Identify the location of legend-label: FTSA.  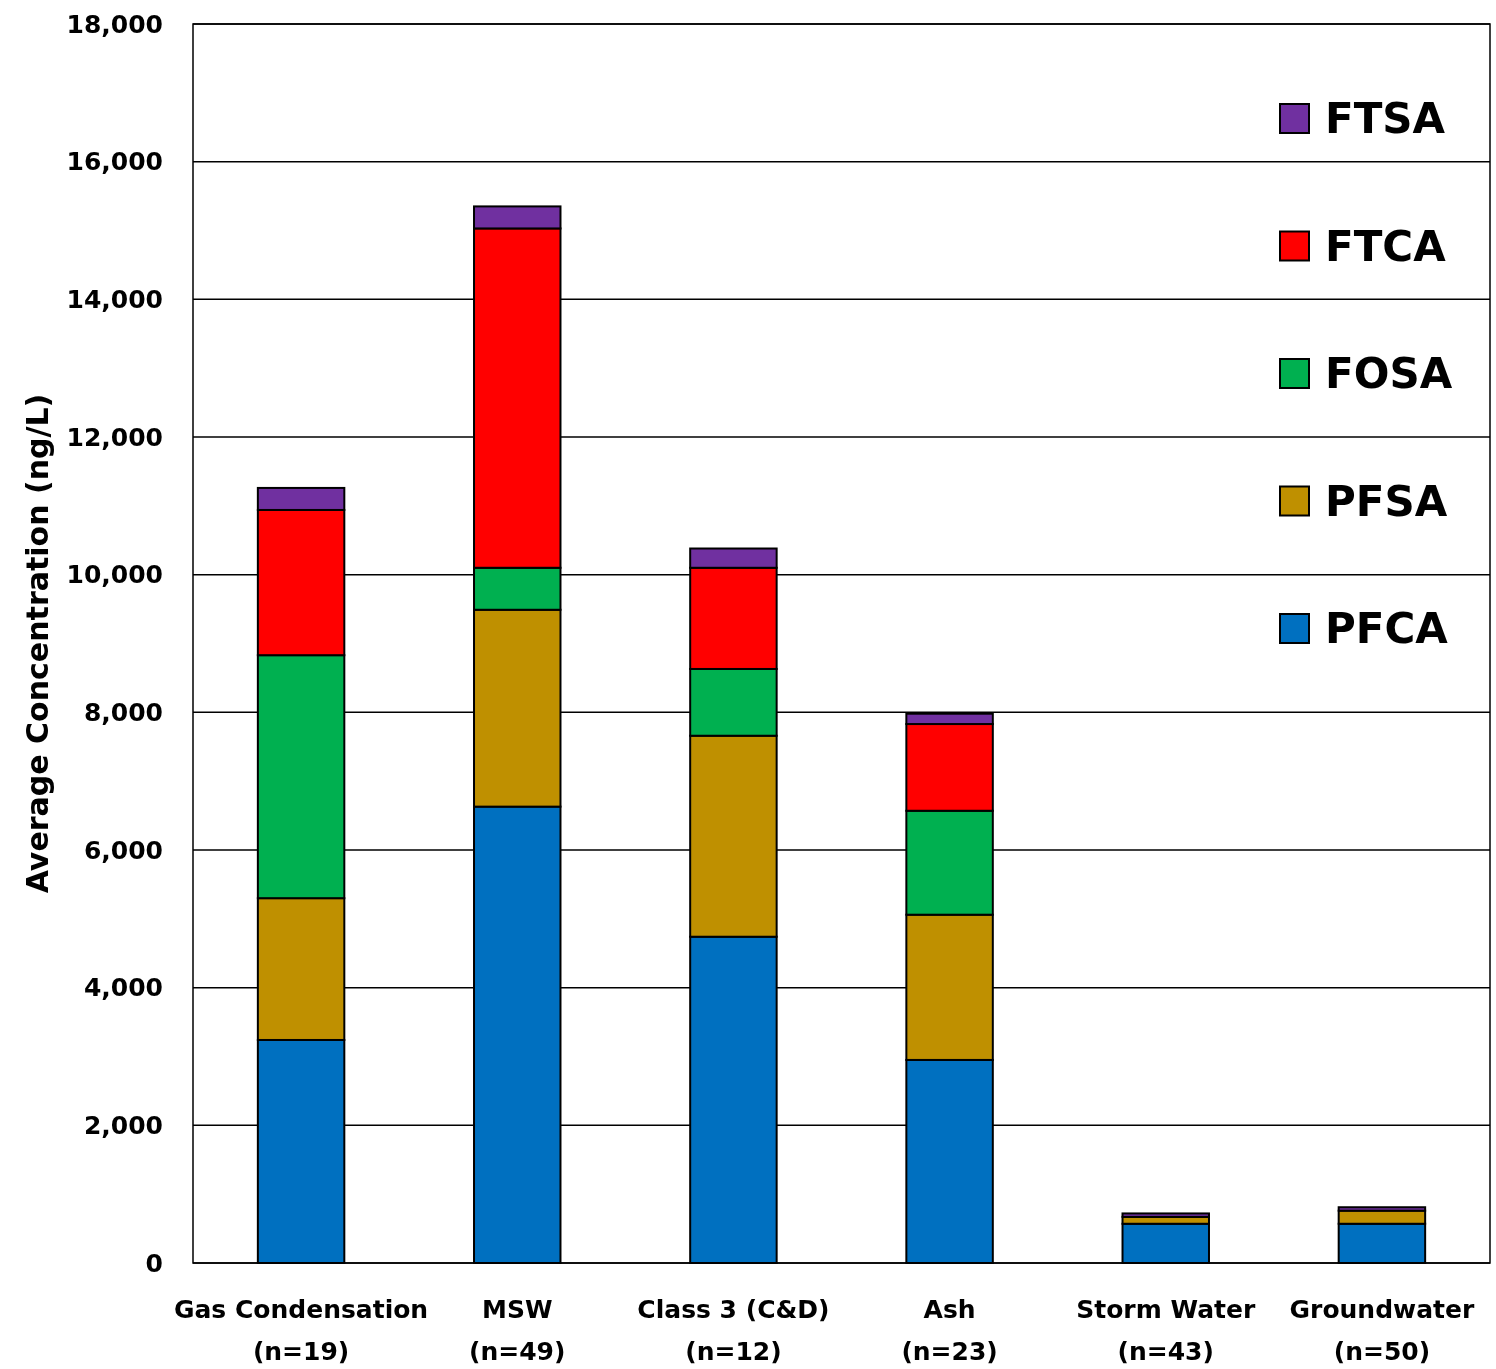
(1385, 118).